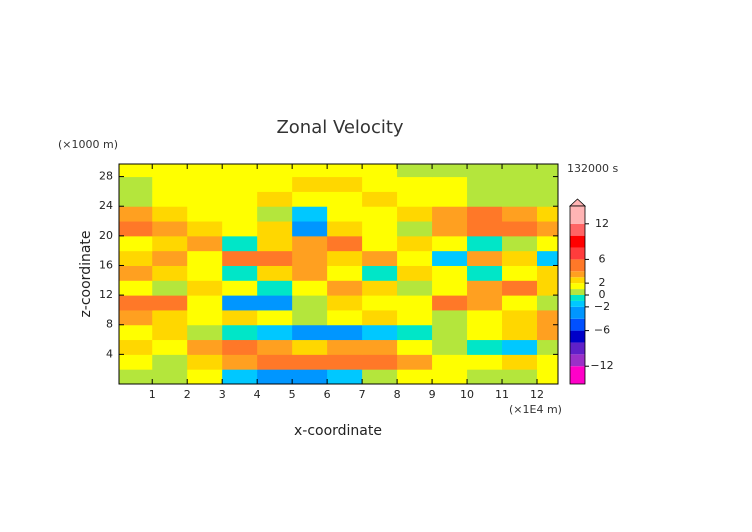 The height and width of the screenshot is (532, 752). I want to click on x-tick-label: 6, so click(327, 394).